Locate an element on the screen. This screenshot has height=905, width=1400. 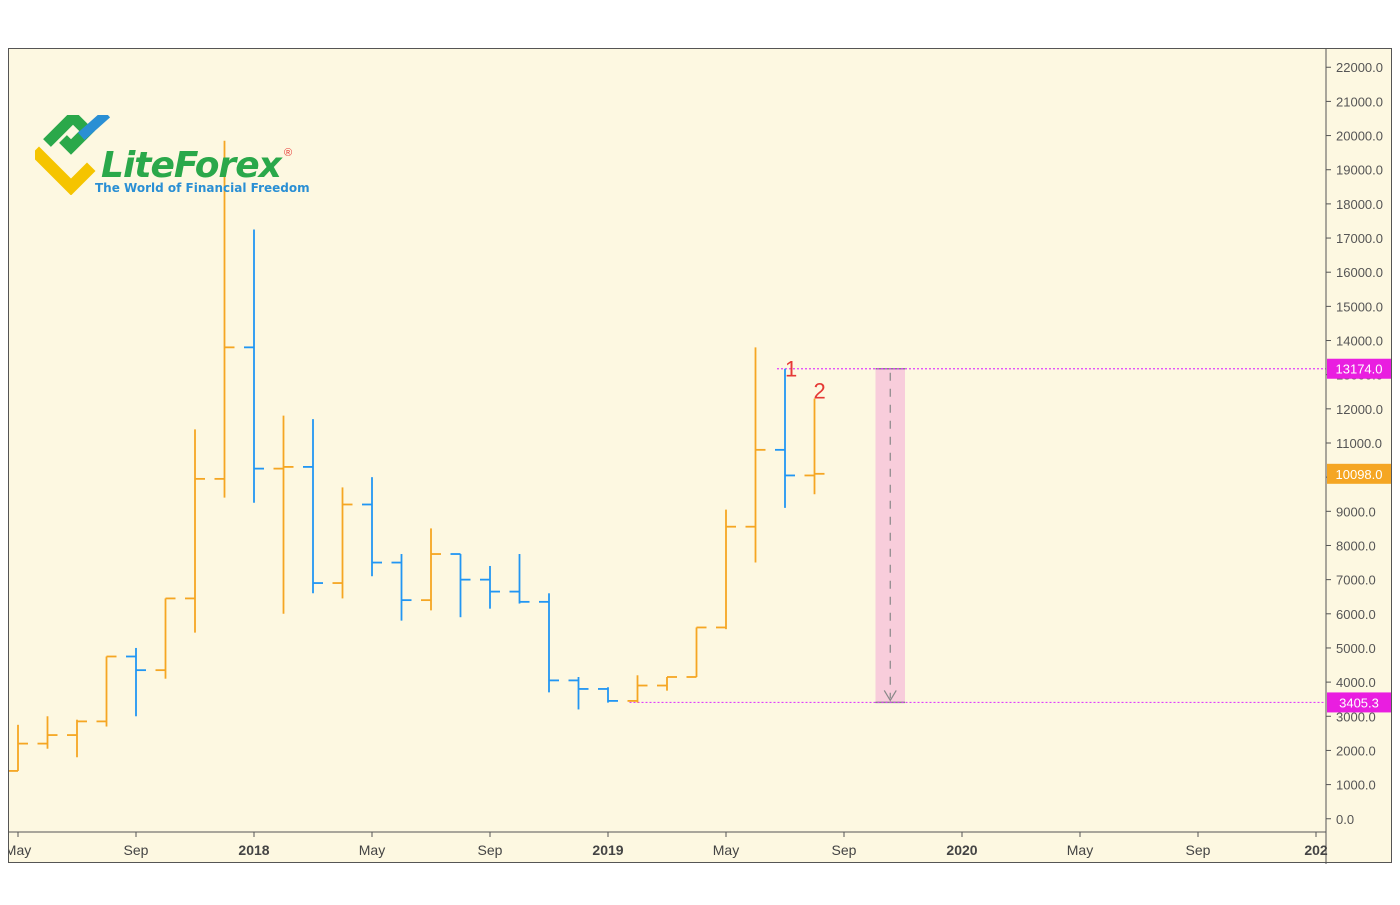
current-price-badge-bg is located at coordinates (1359, 473).